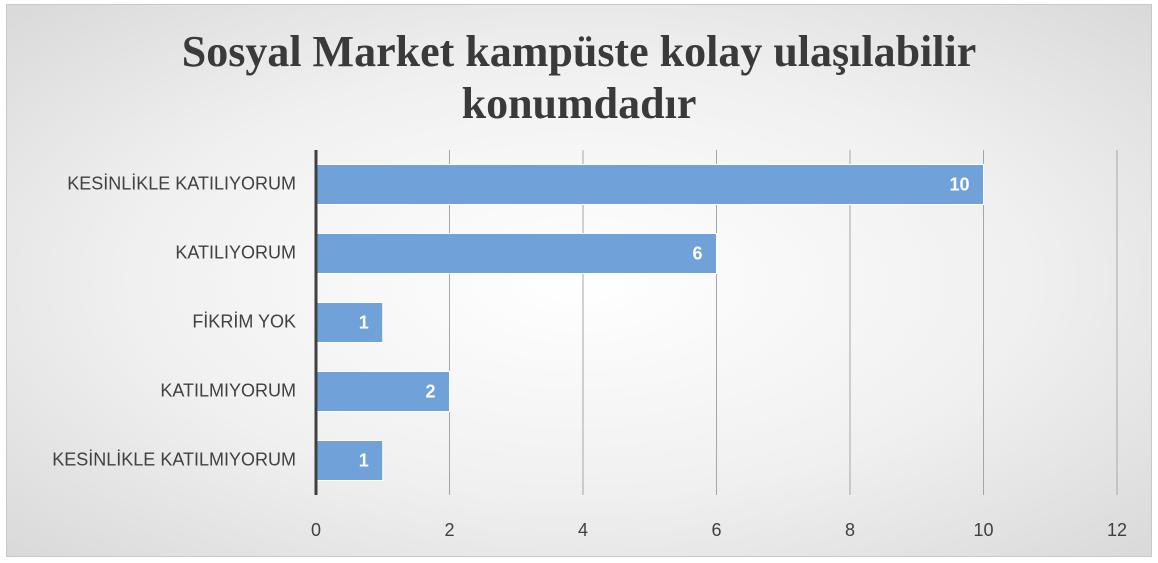  Describe the element at coordinates (850, 530) in the screenshot. I see `x-tick-label: 8` at that location.